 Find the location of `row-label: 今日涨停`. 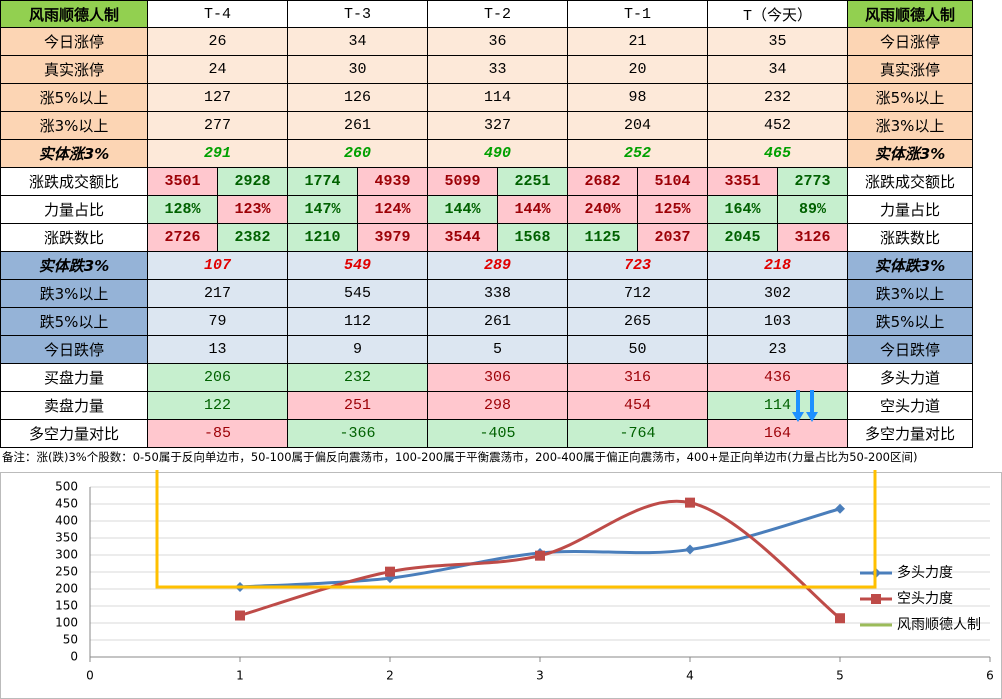

row-label: 今日涨停 is located at coordinates (74, 41).